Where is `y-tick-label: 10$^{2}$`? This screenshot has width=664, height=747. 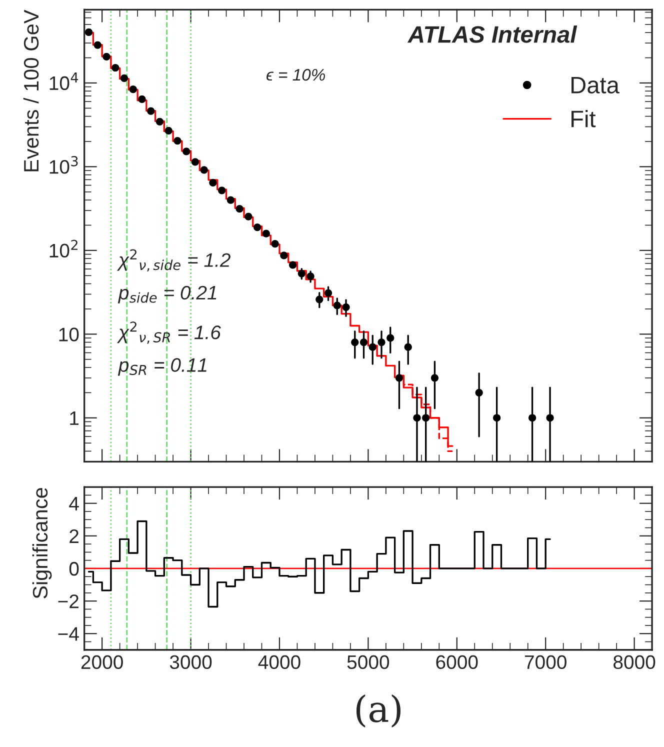 y-tick-label: 10$^{2}$ is located at coordinates (64, 249).